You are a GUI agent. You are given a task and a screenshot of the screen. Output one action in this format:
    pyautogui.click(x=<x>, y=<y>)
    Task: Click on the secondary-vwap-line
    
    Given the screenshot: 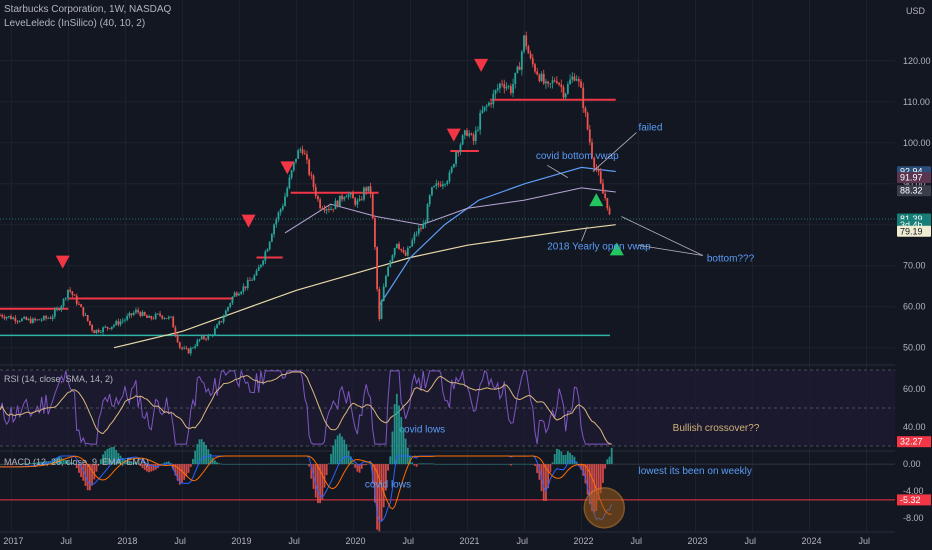 What is the action you would take?
    pyautogui.click(x=450, y=210)
    